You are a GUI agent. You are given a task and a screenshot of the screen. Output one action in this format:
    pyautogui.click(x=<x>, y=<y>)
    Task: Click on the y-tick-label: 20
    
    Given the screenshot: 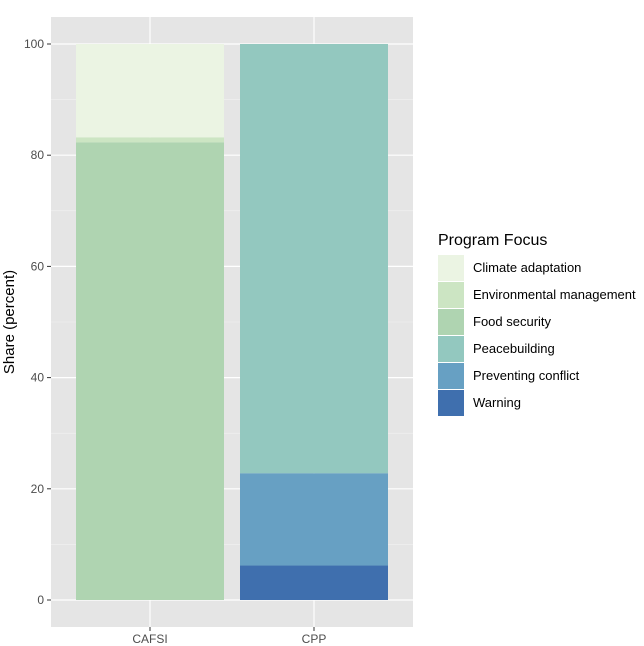 What is the action you would take?
    pyautogui.click(x=38, y=489)
    